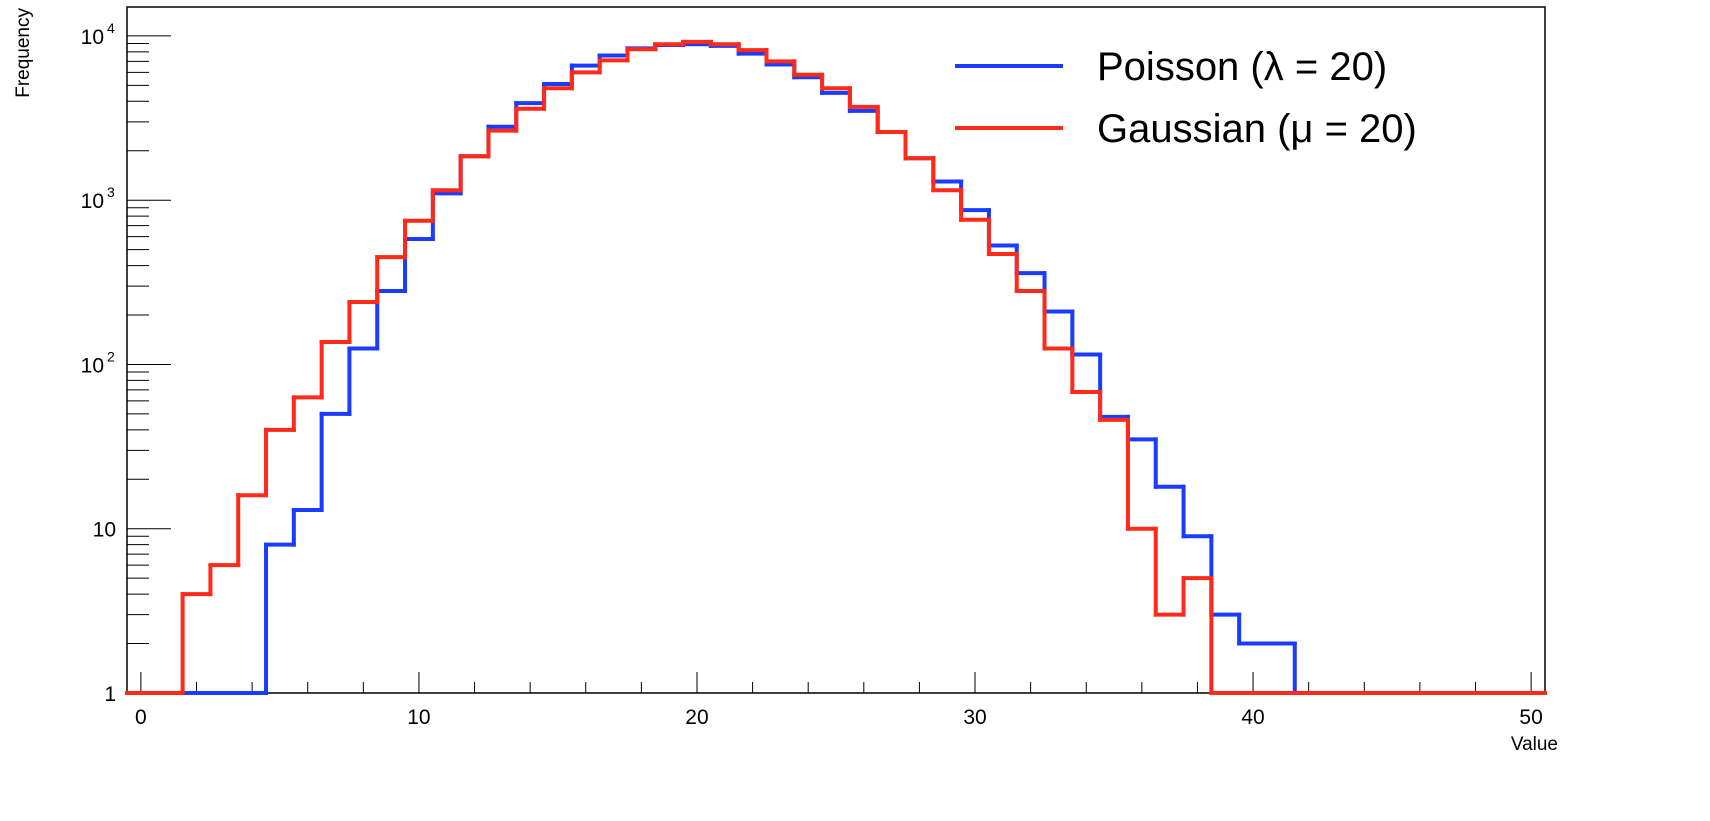 The image size is (1710, 821). I want to click on legend-label: Poisson (λ = 20), so click(1242, 67).